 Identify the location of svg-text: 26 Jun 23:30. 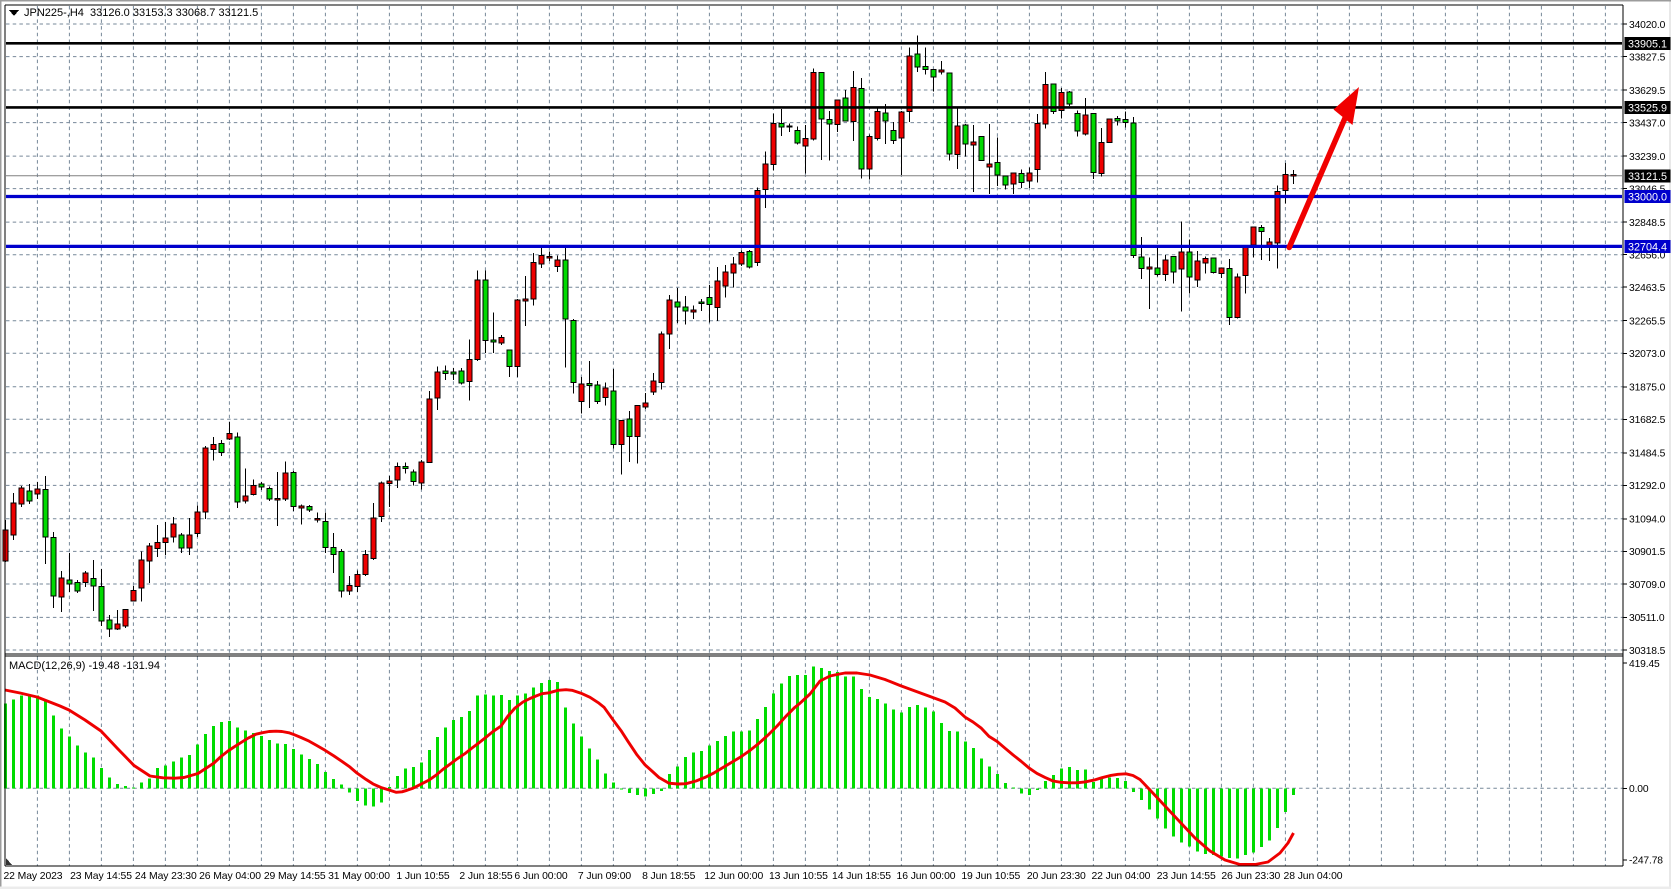
(1250, 876).